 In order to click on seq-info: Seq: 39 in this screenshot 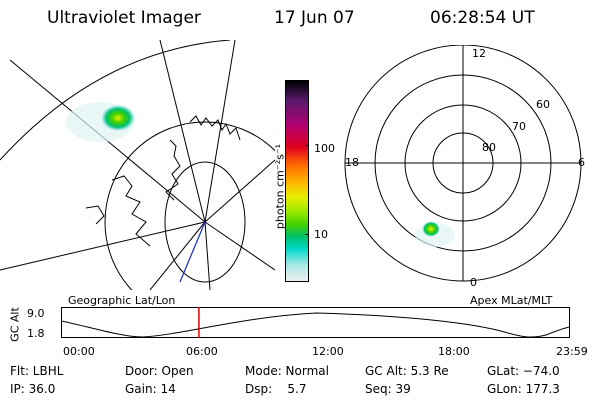, I will do `click(388, 389)`.